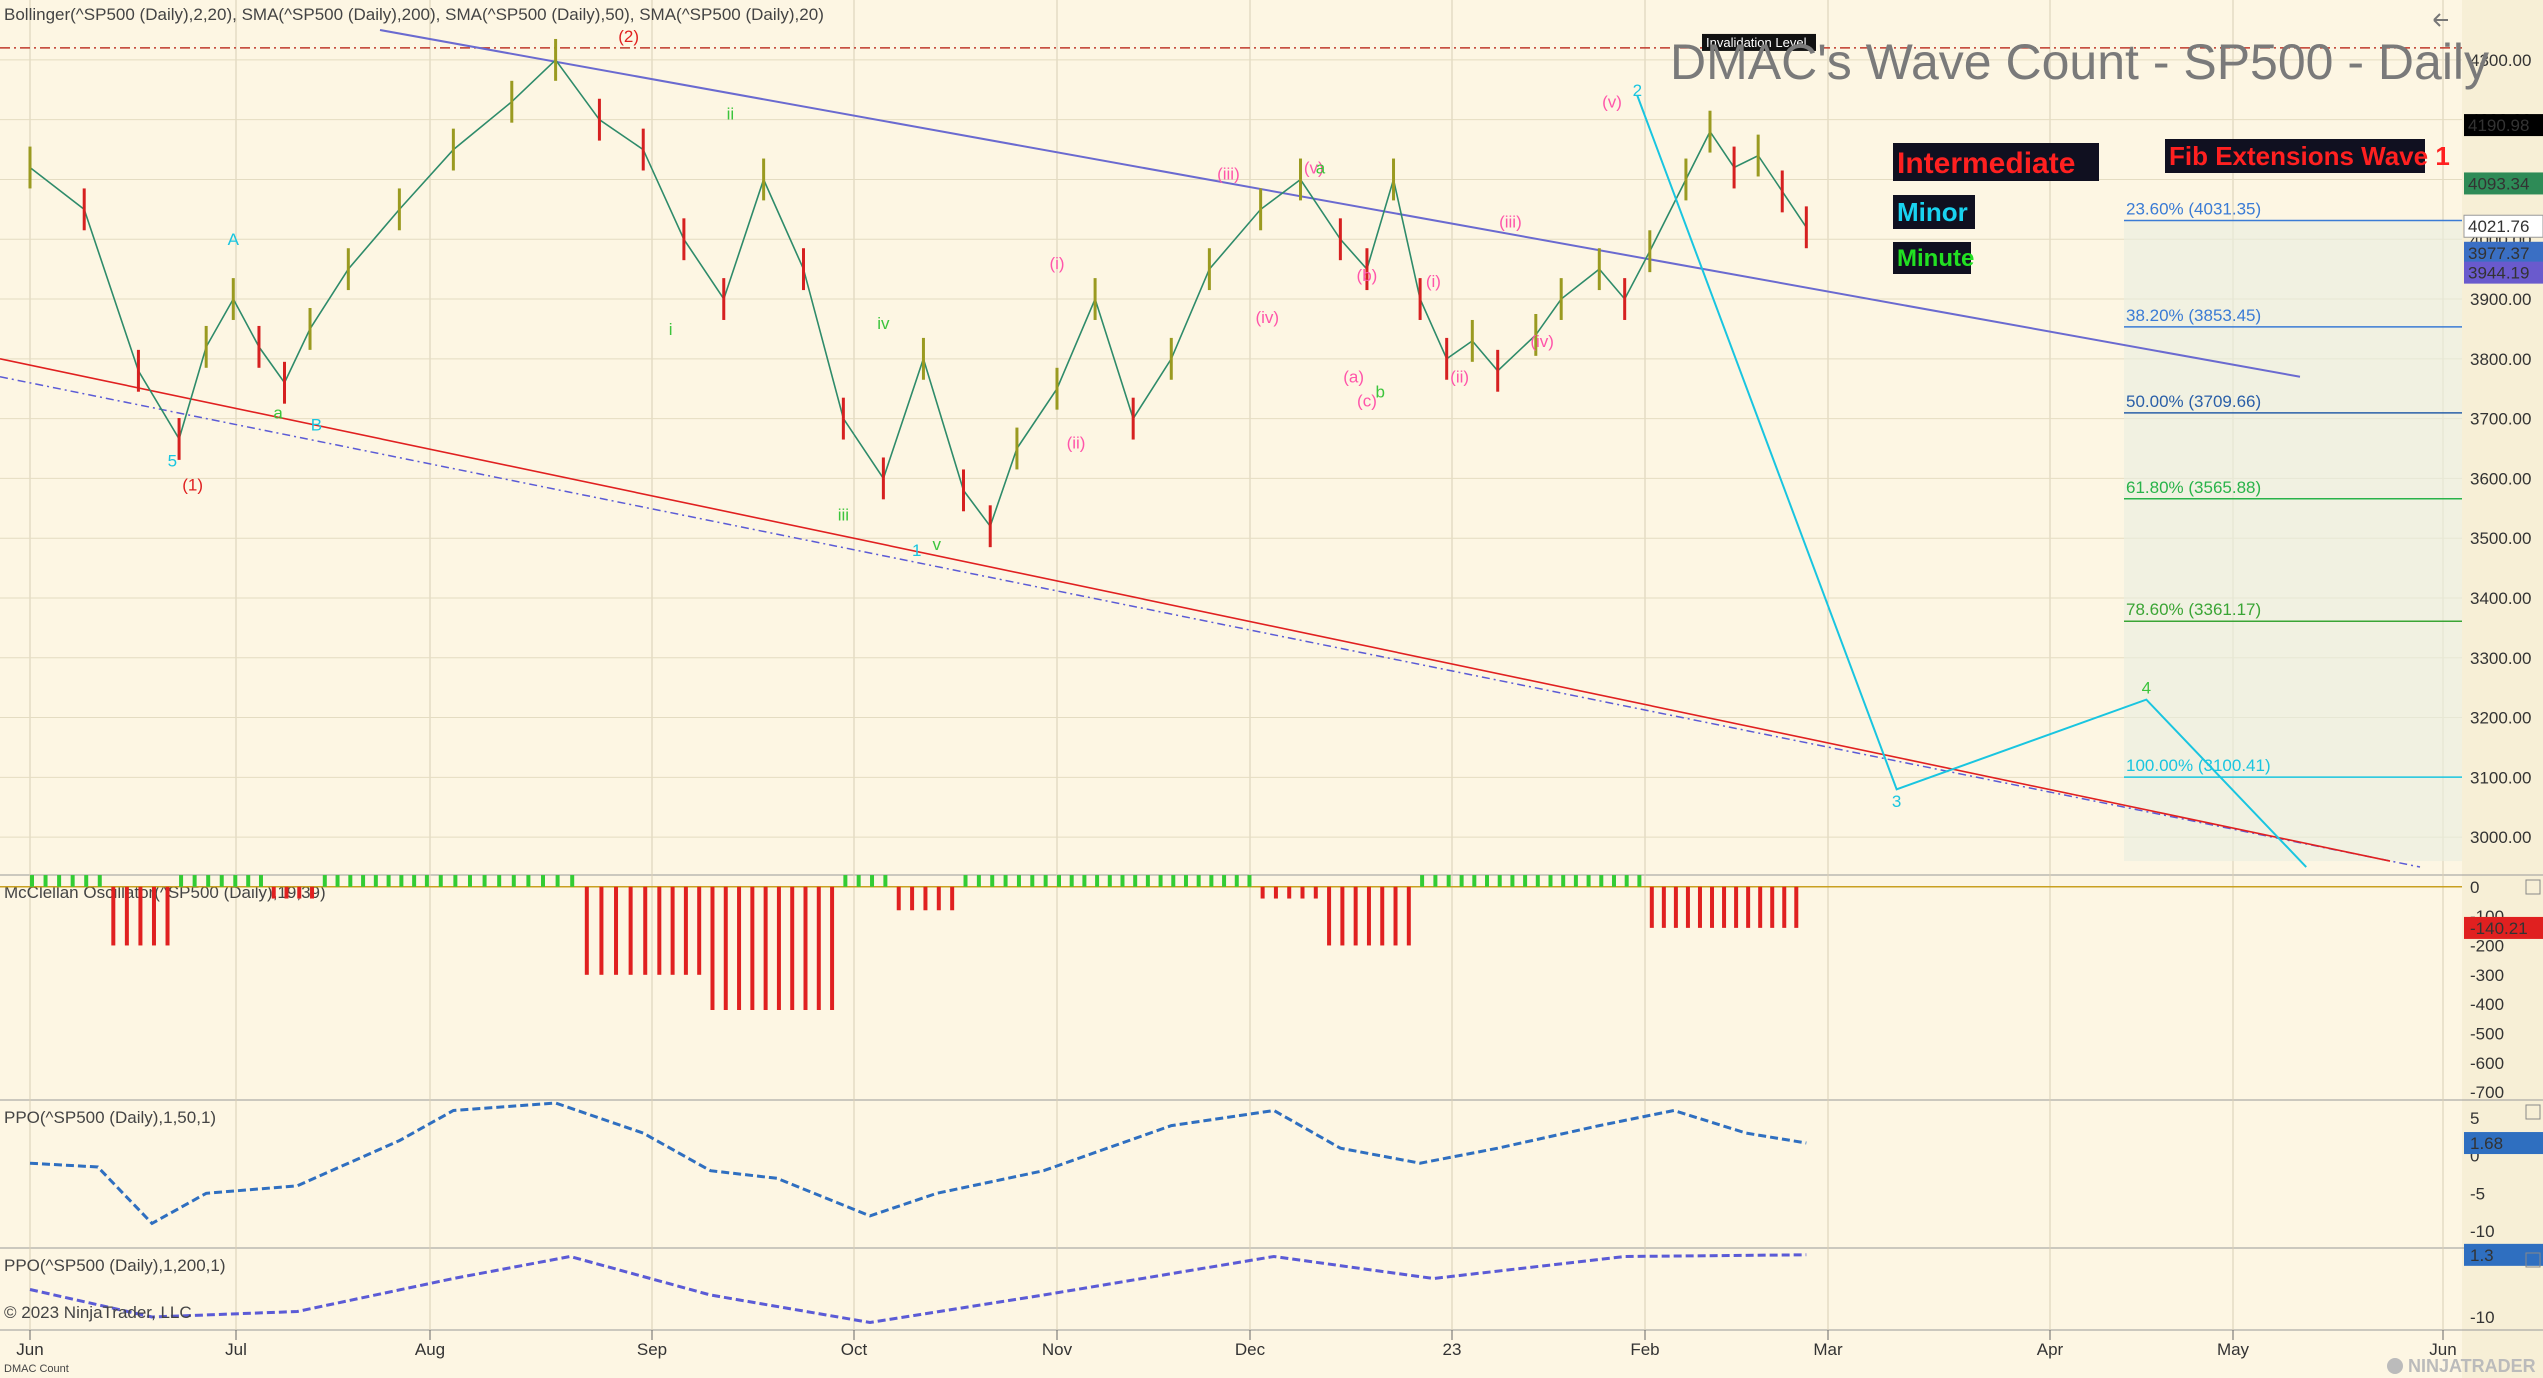  Describe the element at coordinates (236, 1349) in the screenshot. I see `month-tick-label: Jul` at that location.